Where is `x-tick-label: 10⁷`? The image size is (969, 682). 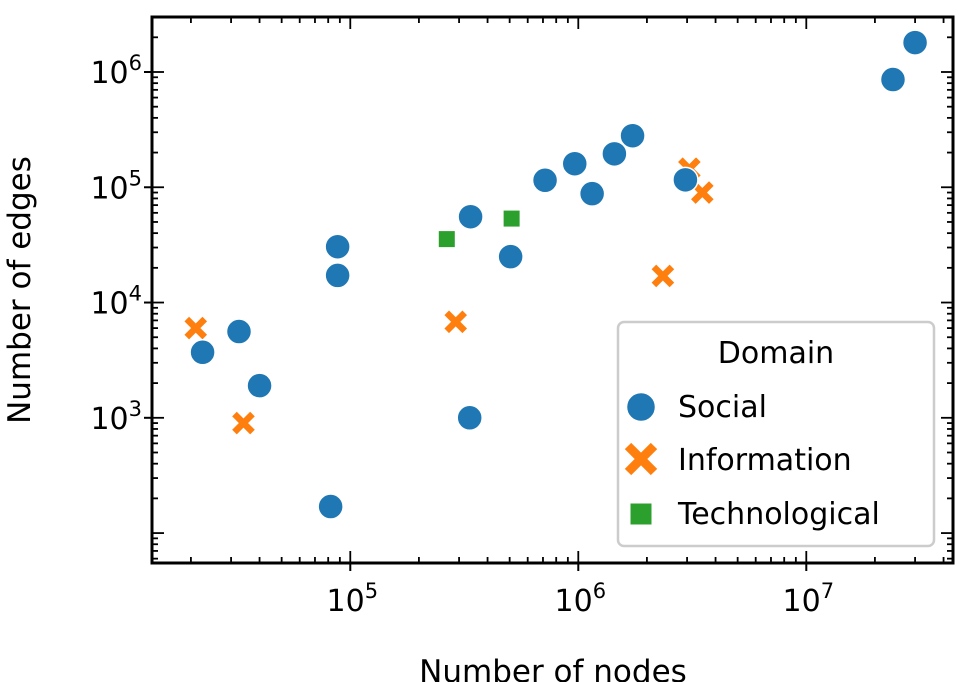 x-tick-label: 10⁷ is located at coordinates (809, 599).